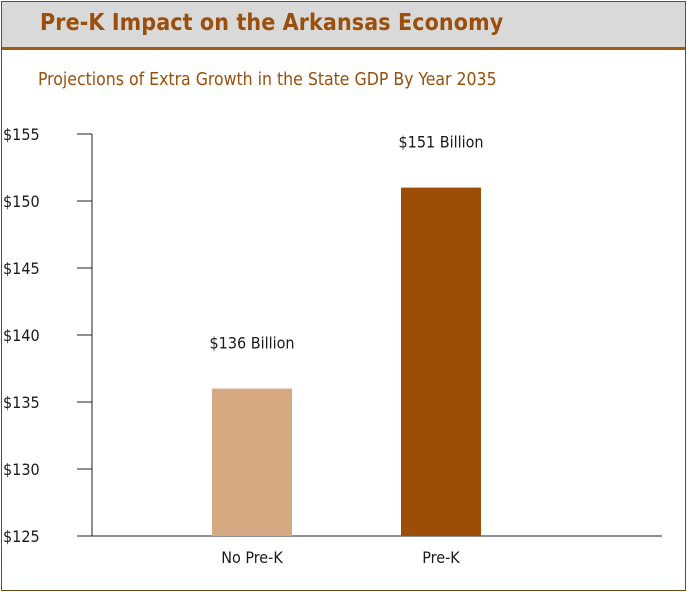 Image resolution: width=689 pixels, height=592 pixels. What do you see at coordinates (441, 361) in the screenshot?
I see `bar-pre-k` at bounding box center [441, 361].